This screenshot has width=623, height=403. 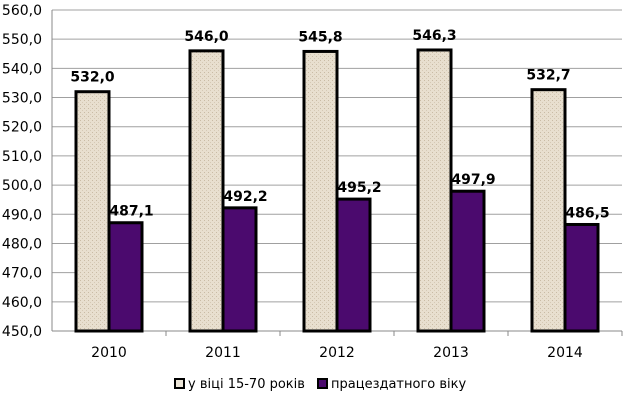 I want to click on y-tick-label: 530,0, so click(x=22, y=99).